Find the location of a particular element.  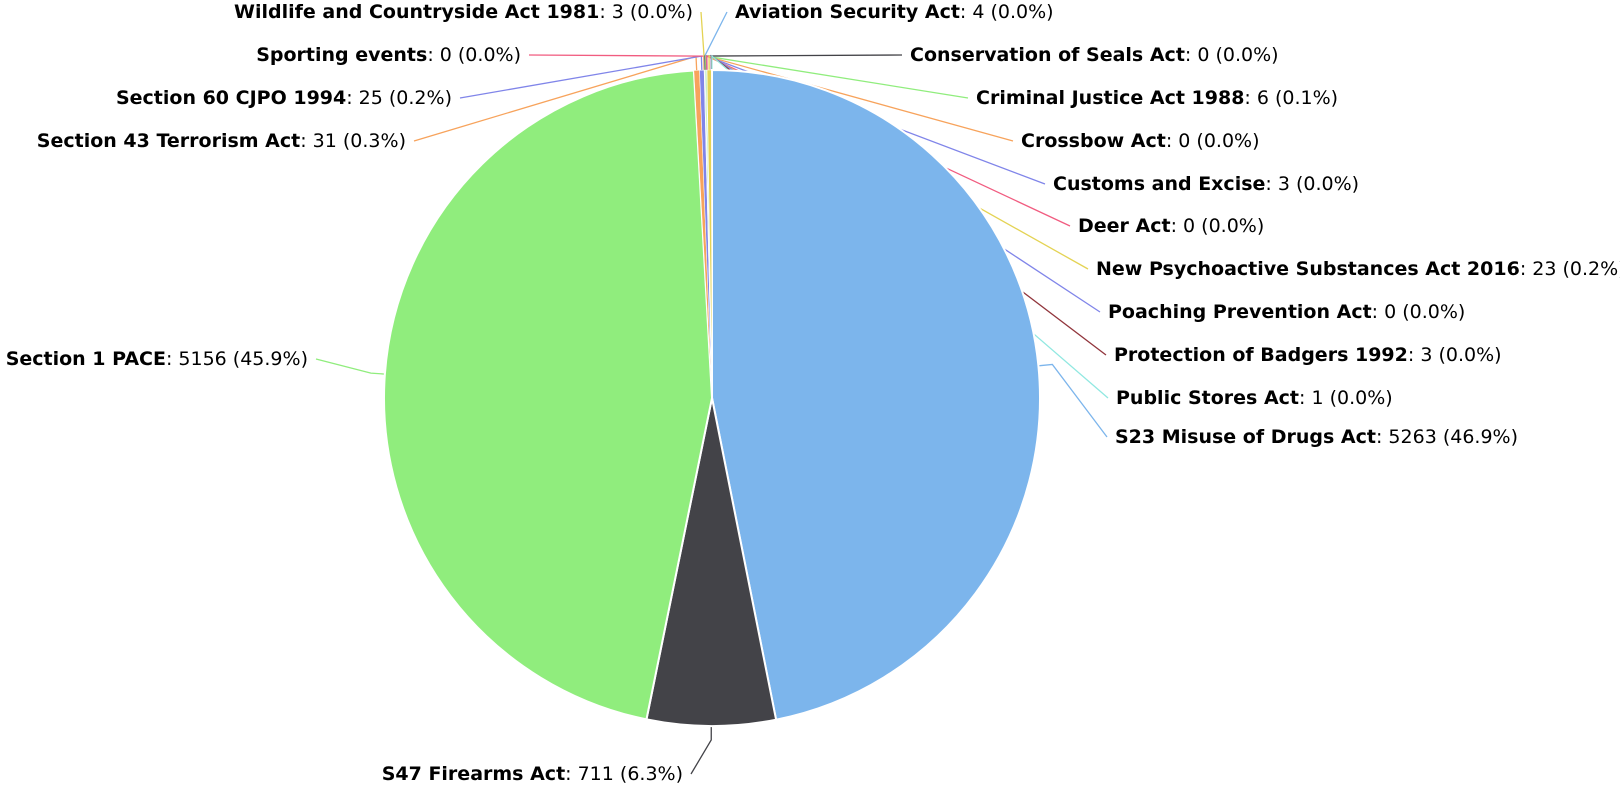

data-label-s47-firearms-act: S47 Firearms Act: 711 (6.3%) is located at coordinates (532, 774).